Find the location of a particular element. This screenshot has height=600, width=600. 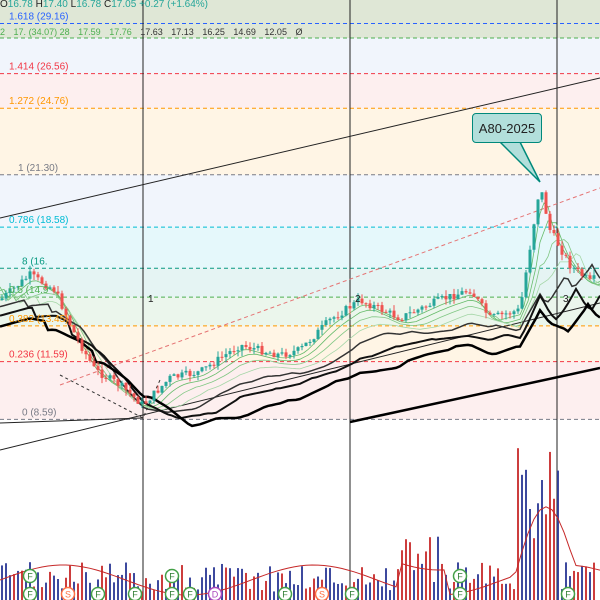

ma-value: 2 is located at coordinates (3, 32).